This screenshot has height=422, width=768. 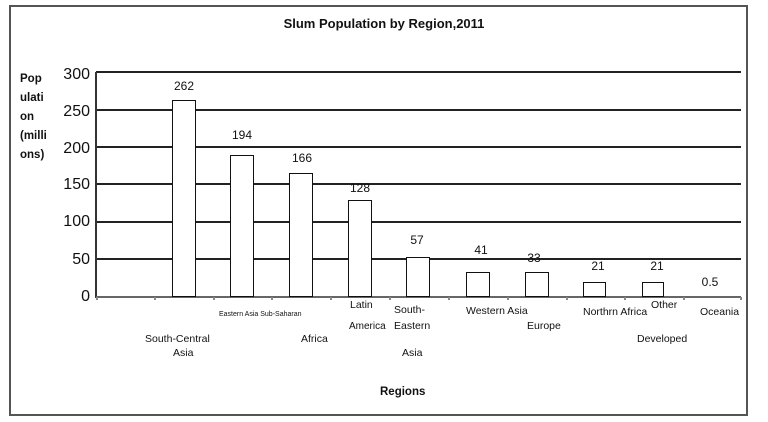 What do you see at coordinates (184, 86) in the screenshot?
I see `value-label: 262` at bounding box center [184, 86].